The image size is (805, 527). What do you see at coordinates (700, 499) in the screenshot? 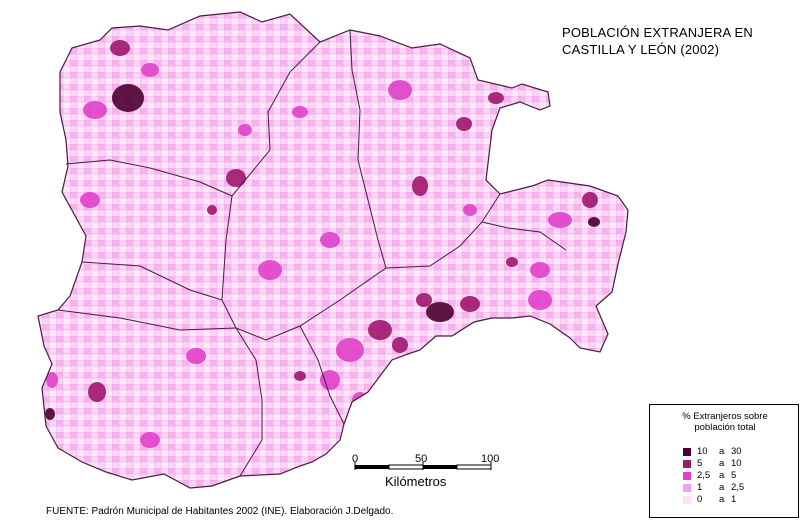
I see `legend-from: 0` at bounding box center [700, 499].